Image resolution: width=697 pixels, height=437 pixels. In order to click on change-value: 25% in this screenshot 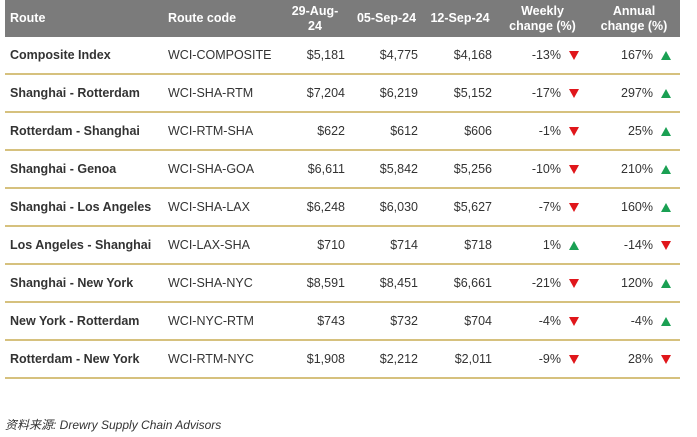, I will do `click(640, 131)`.